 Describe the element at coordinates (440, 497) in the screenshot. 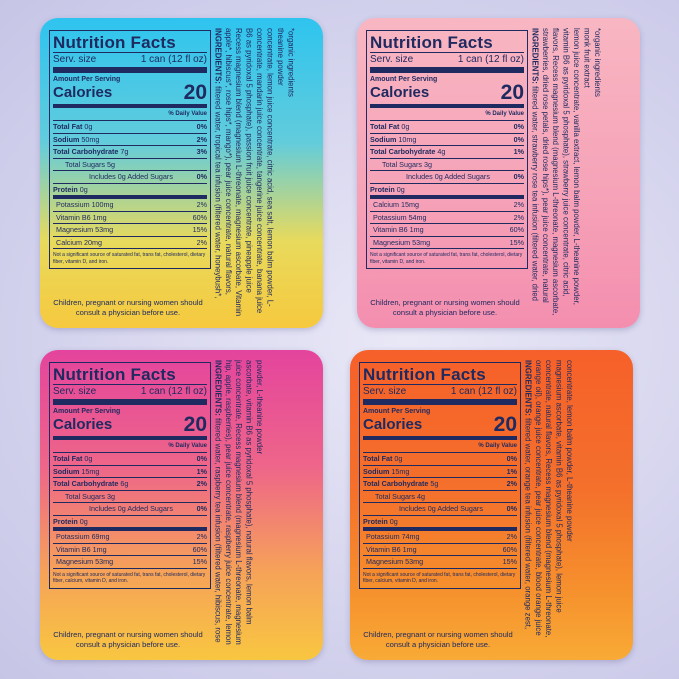

I see `nutrient-row: Total Sugars 4g` at that location.